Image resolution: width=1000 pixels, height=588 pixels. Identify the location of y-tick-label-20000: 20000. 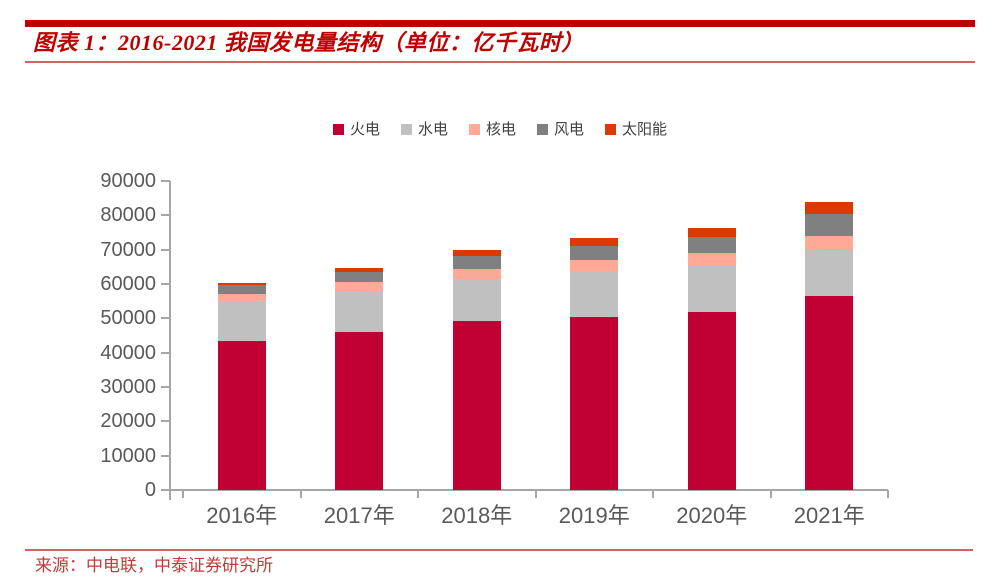
(128, 421).